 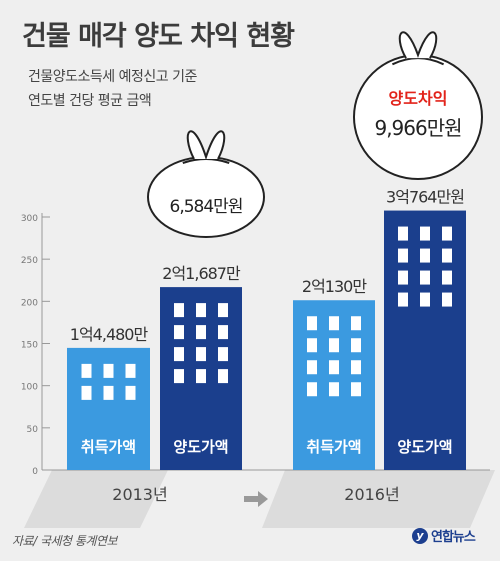 I want to click on arrow-icon, so click(x=256, y=499).